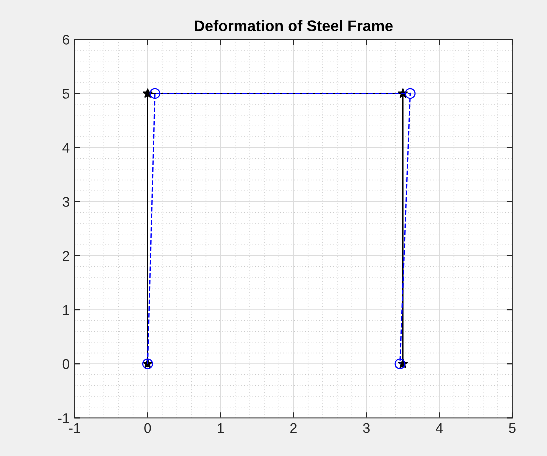  Describe the element at coordinates (66, 310) in the screenshot. I see `y-tick-label: 1` at that location.